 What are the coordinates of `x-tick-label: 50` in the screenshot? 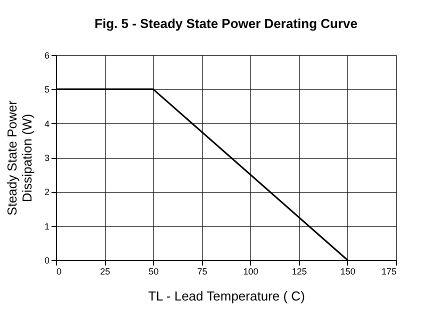 It's located at (153, 271).